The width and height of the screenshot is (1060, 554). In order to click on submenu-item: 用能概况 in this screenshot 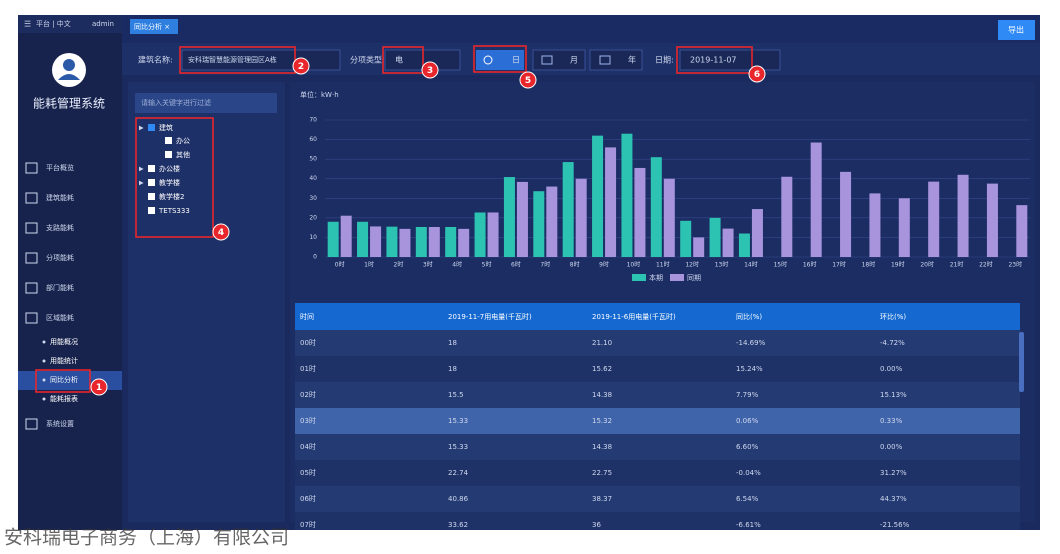, I will do `click(64, 341)`.